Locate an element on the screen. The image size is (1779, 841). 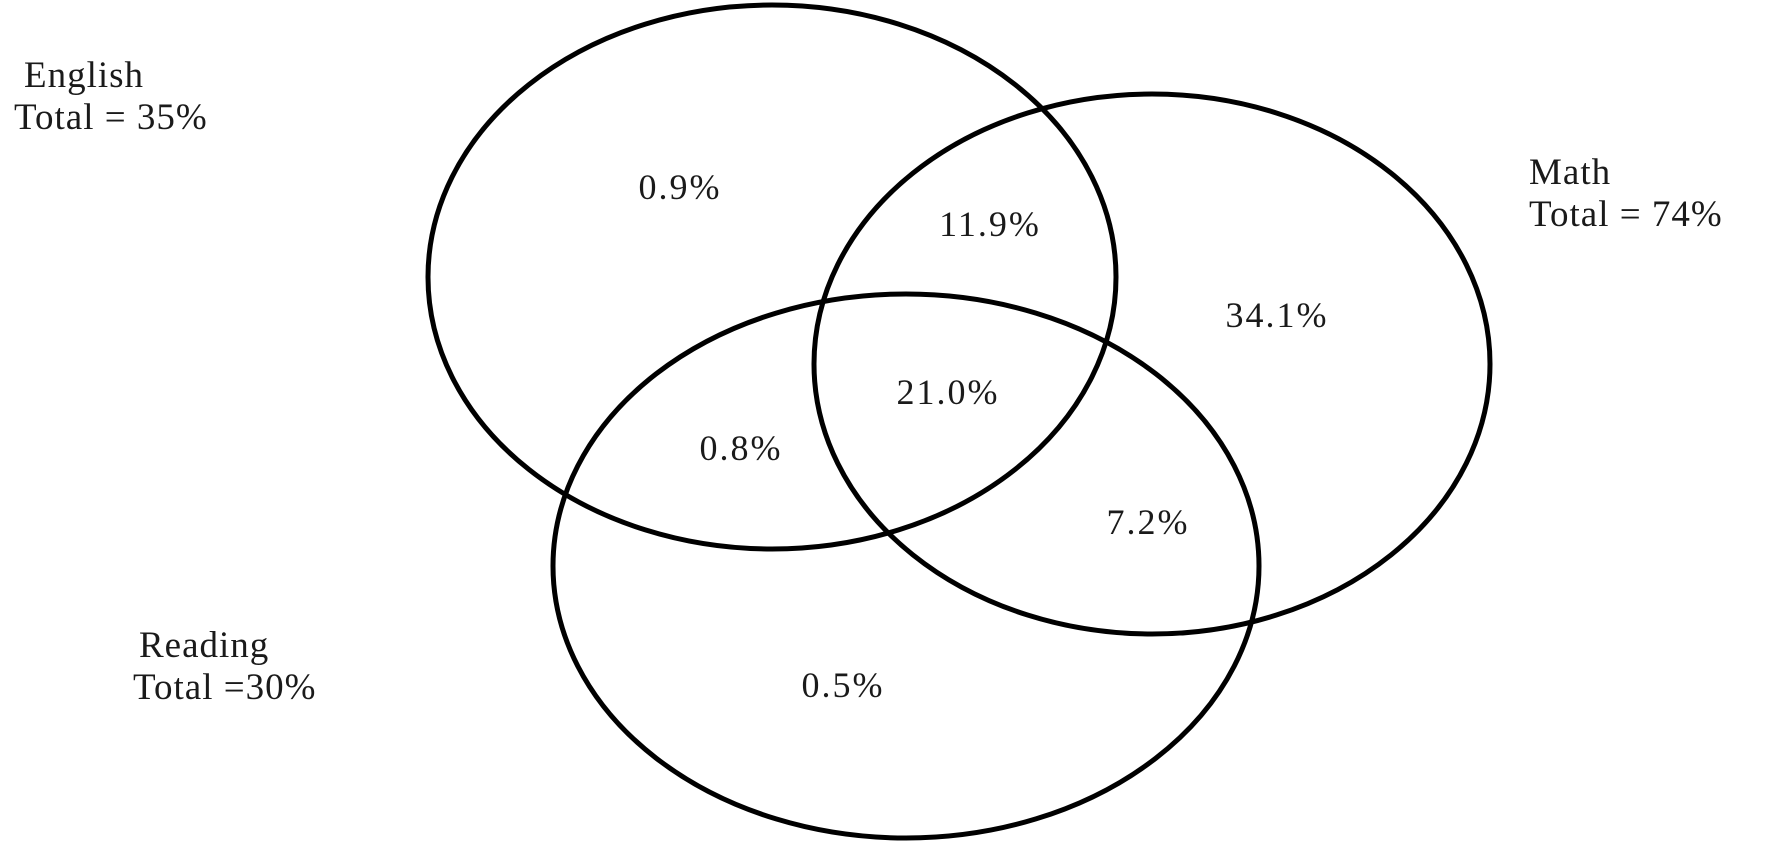
reading-set-label: Reading Total =30% is located at coordinates (224, 667).